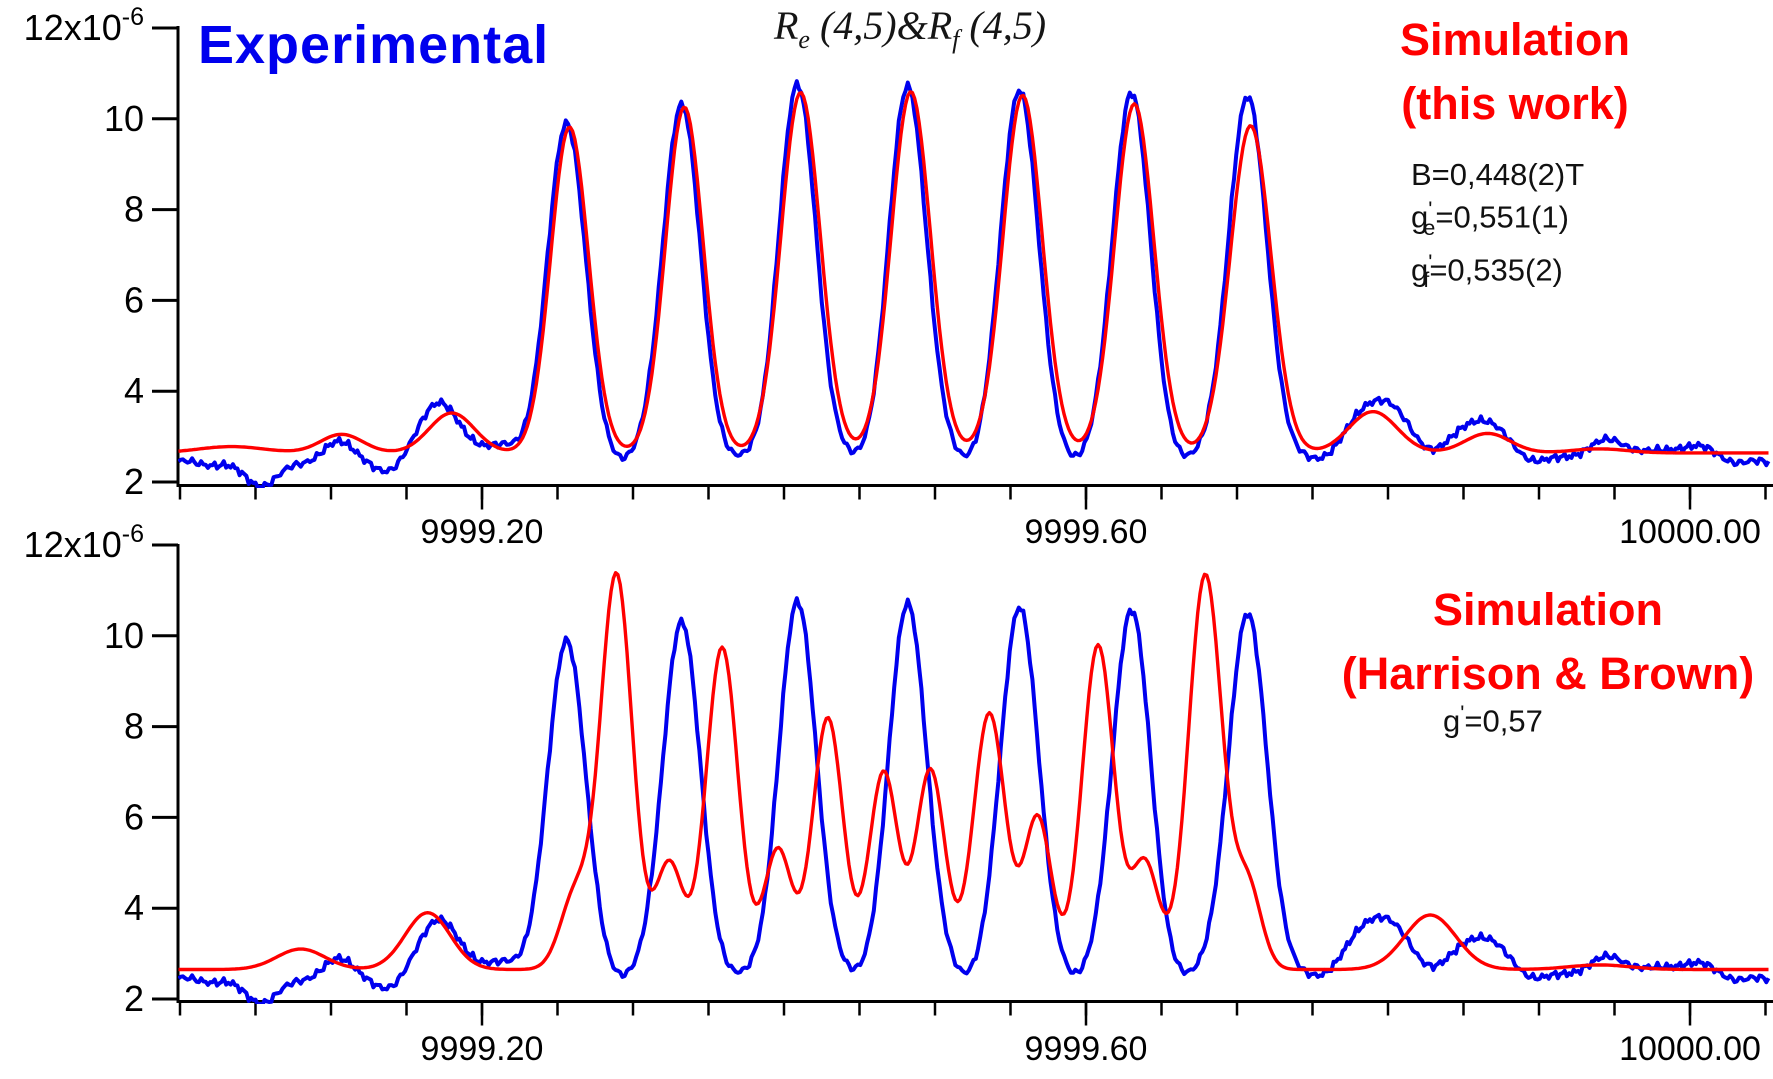 This screenshot has width=1773, height=1079. What do you see at coordinates (1548, 641) in the screenshot?
I see `simulation-harrison-brown-label: Simulation (Harrison & Brown)` at bounding box center [1548, 641].